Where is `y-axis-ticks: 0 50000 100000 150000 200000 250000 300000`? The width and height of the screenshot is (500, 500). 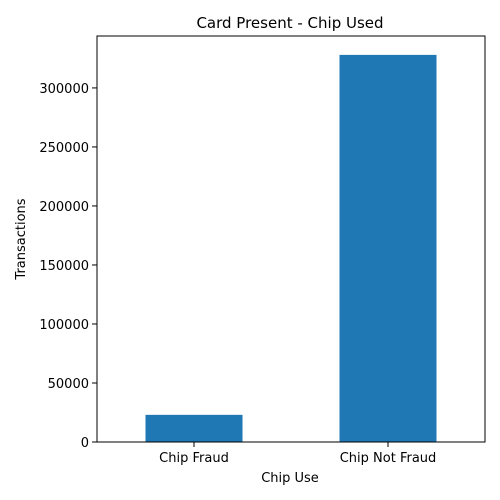
y-axis-ticks: 0 50000 100000 150000 200000 250000 300000 is located at coordinates (68, 266).